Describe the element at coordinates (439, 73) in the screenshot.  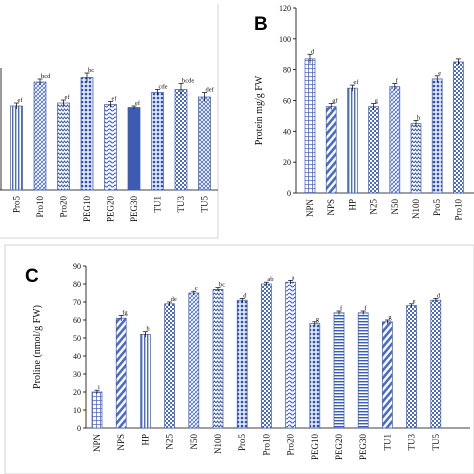
I see `significance-letter: e` at that location.